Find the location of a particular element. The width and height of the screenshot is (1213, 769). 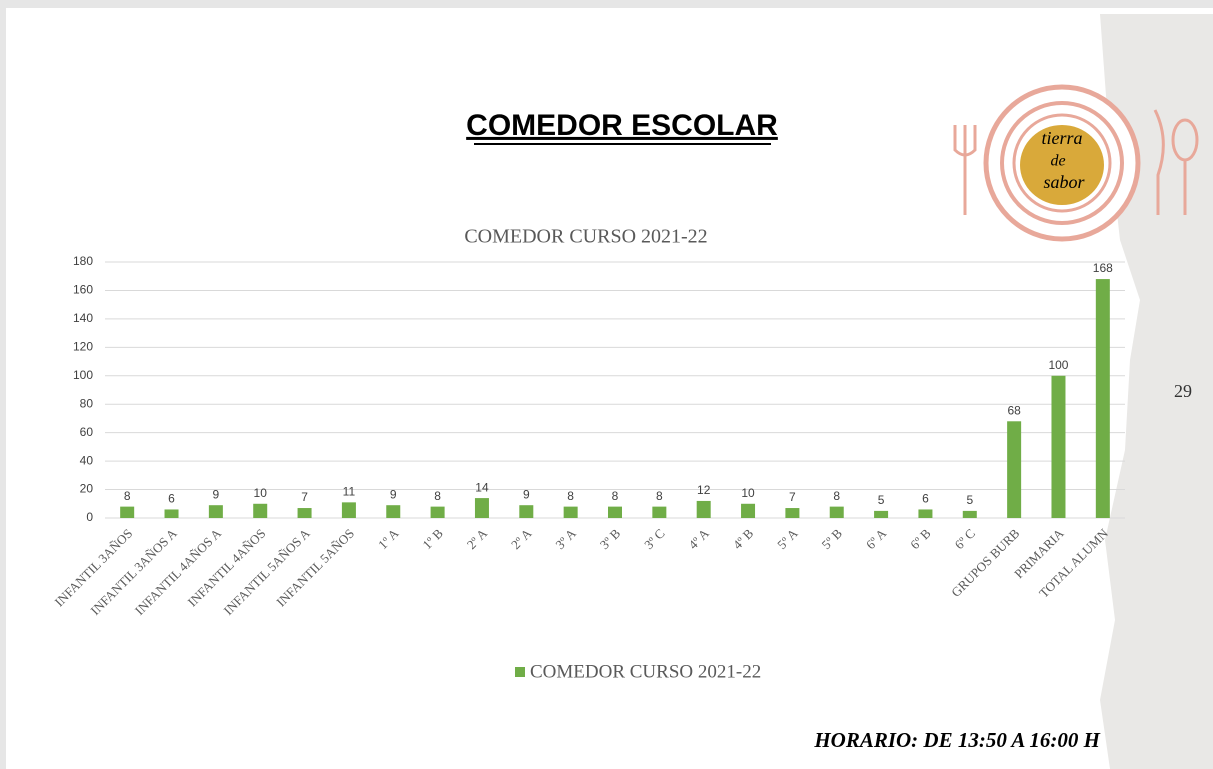

y-tick-label: 160 is located at coordinates (83, 290).